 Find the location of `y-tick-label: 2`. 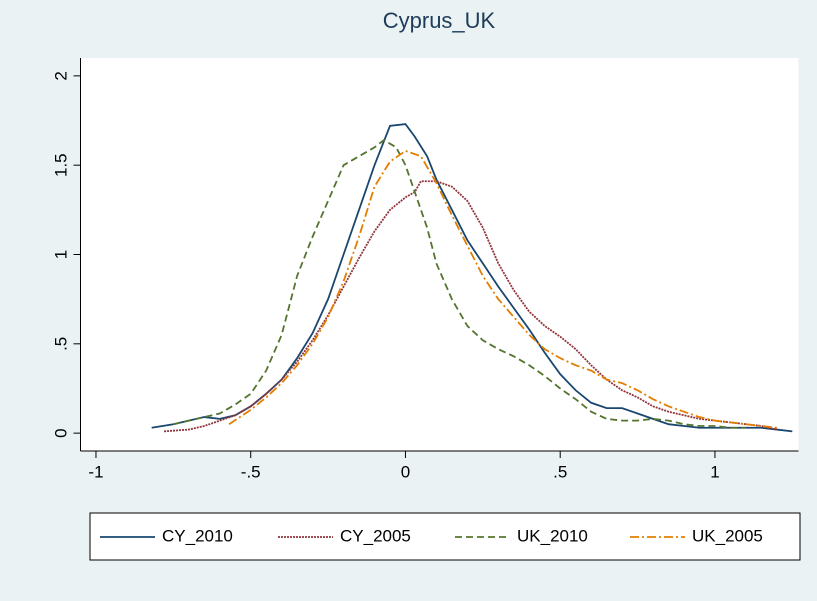

y-tick-label: 2 is located at coordinates (60, 75).